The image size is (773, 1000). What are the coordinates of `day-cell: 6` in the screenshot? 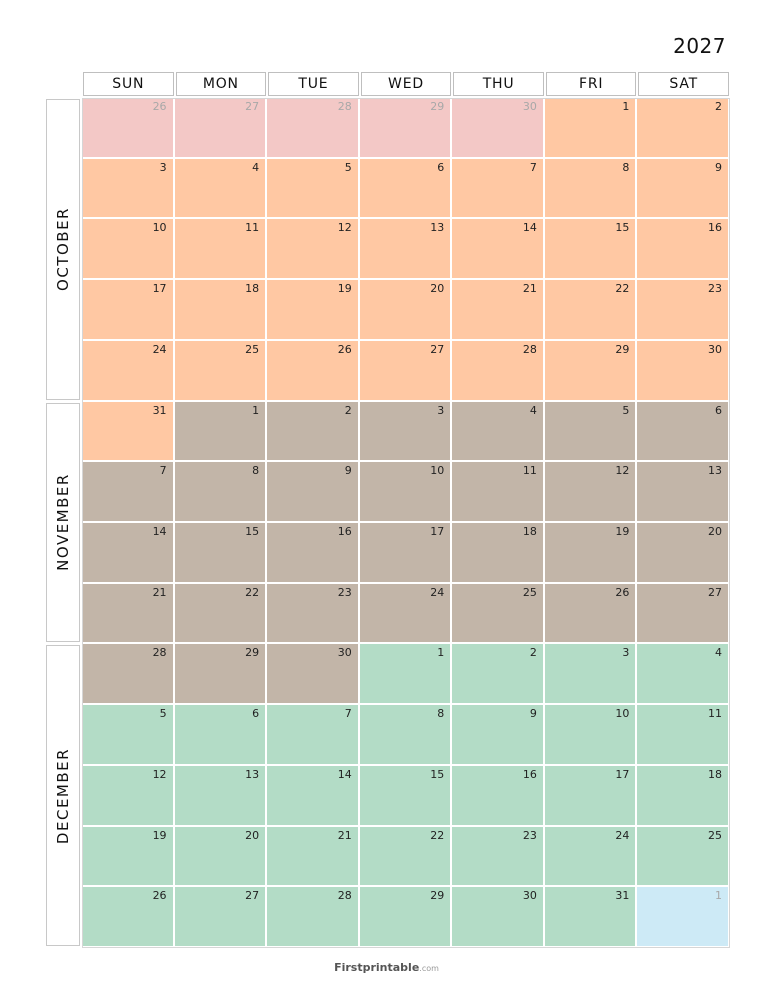 It's located at (683, 432).